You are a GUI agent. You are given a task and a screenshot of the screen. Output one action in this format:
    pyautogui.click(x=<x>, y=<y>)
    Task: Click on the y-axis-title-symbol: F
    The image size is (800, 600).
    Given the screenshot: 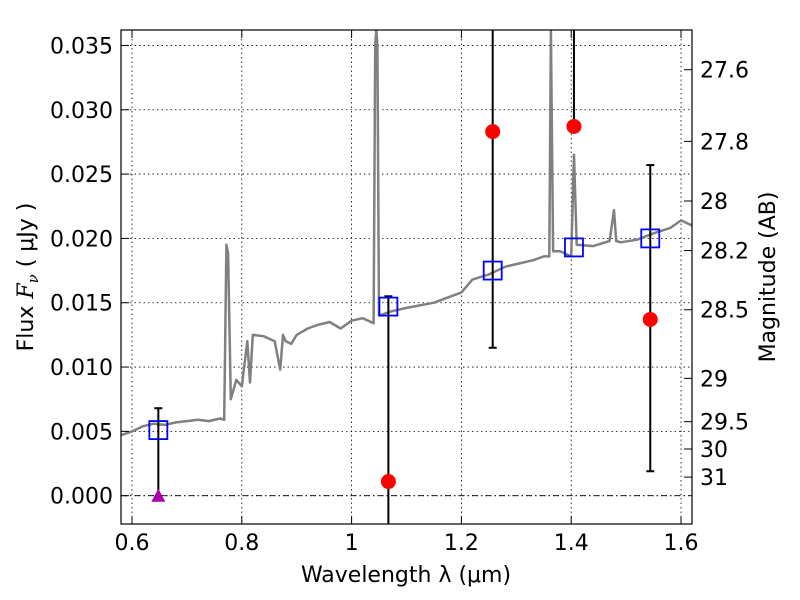 What is the action you would take?
    pyautogui.click(x=26, y=291)
    